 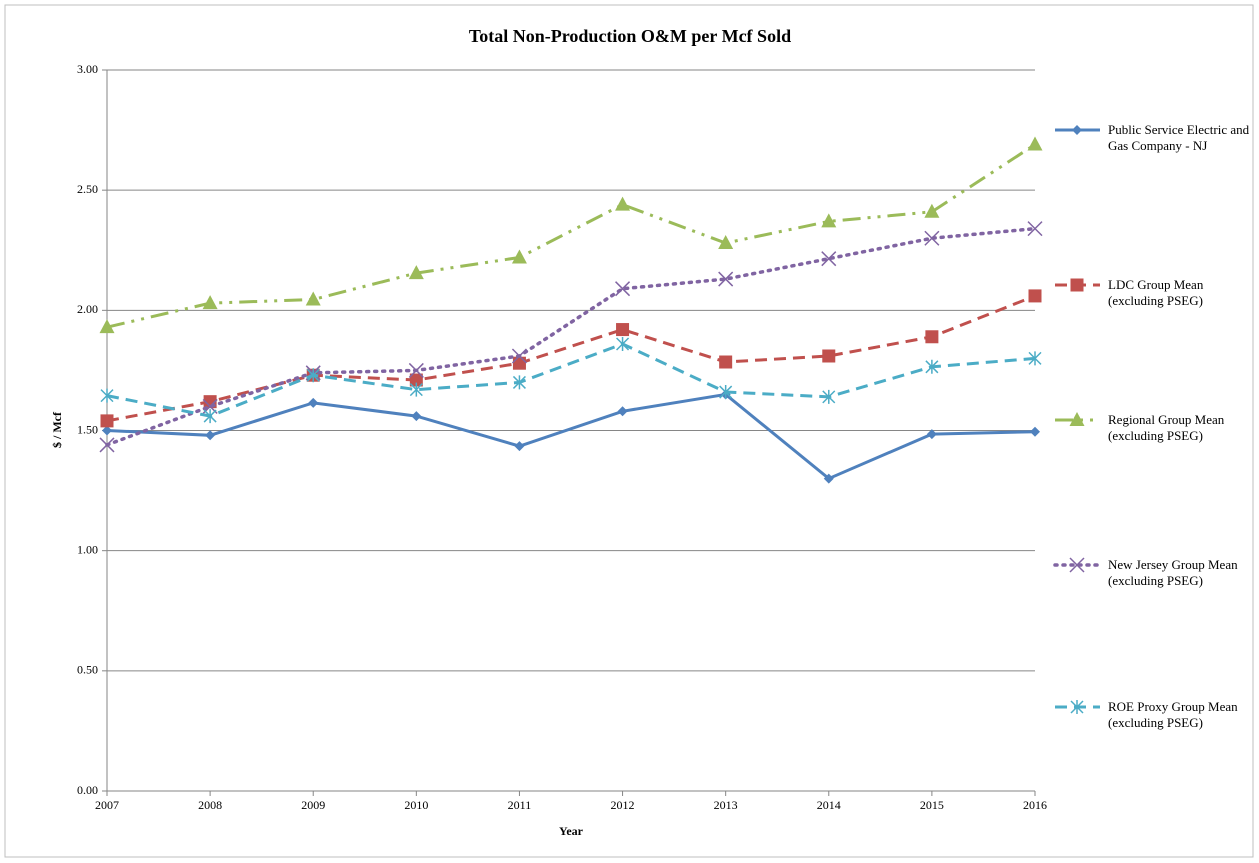 What do you see at coordinates (932, 805) in the screenshot?
I see `x-tick-label: 2015` at bounding box center [932, 805].